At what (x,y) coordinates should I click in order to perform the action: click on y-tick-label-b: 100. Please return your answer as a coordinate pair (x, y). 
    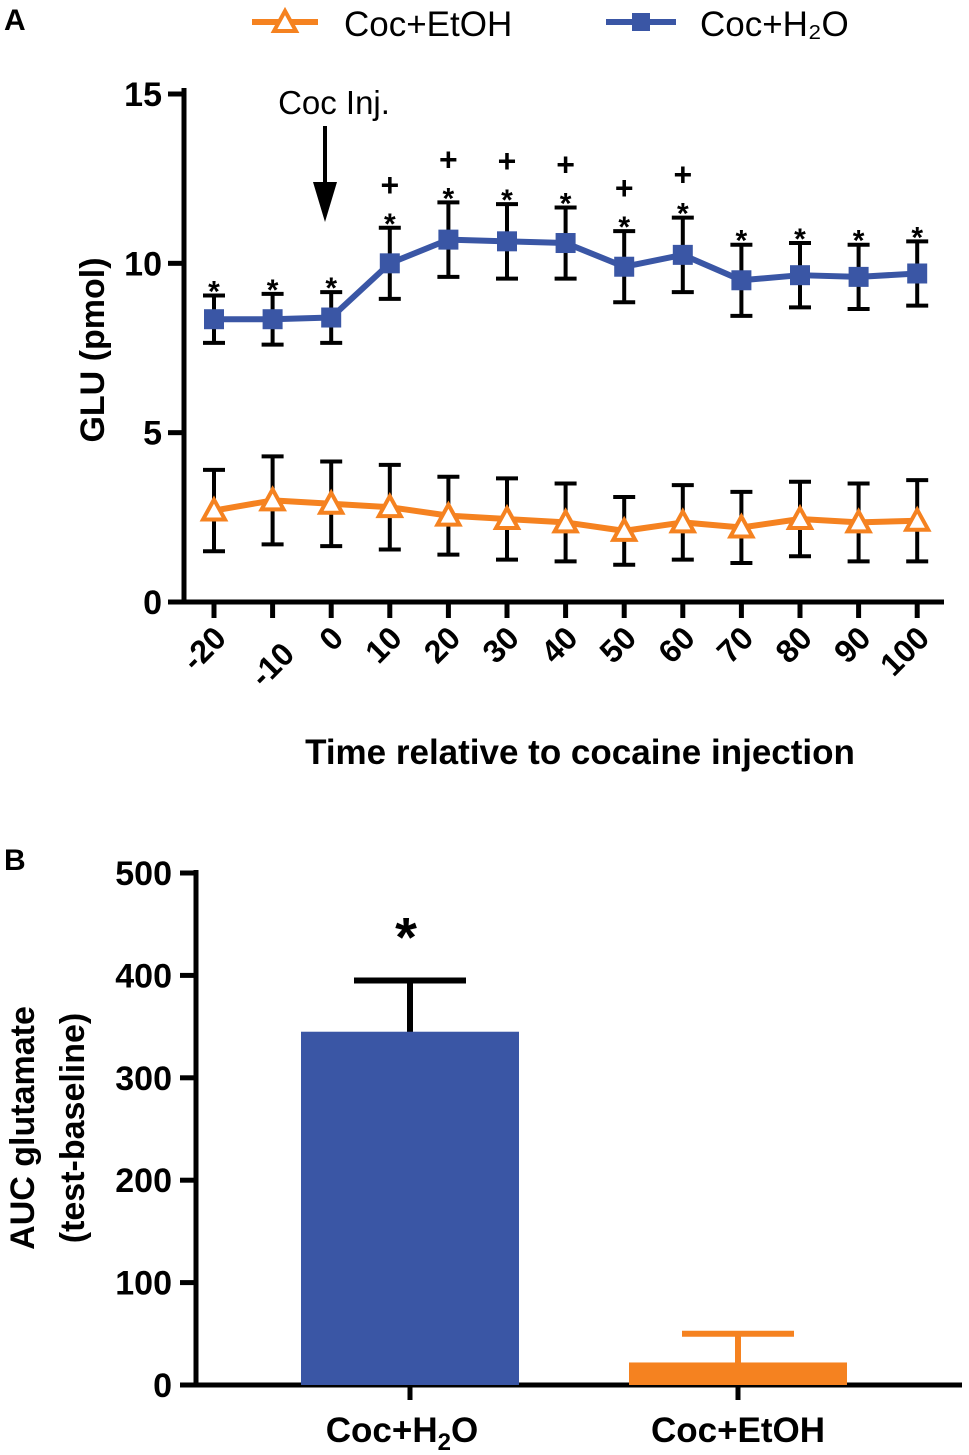
    Looking at the image, I should click on (143, 1284).